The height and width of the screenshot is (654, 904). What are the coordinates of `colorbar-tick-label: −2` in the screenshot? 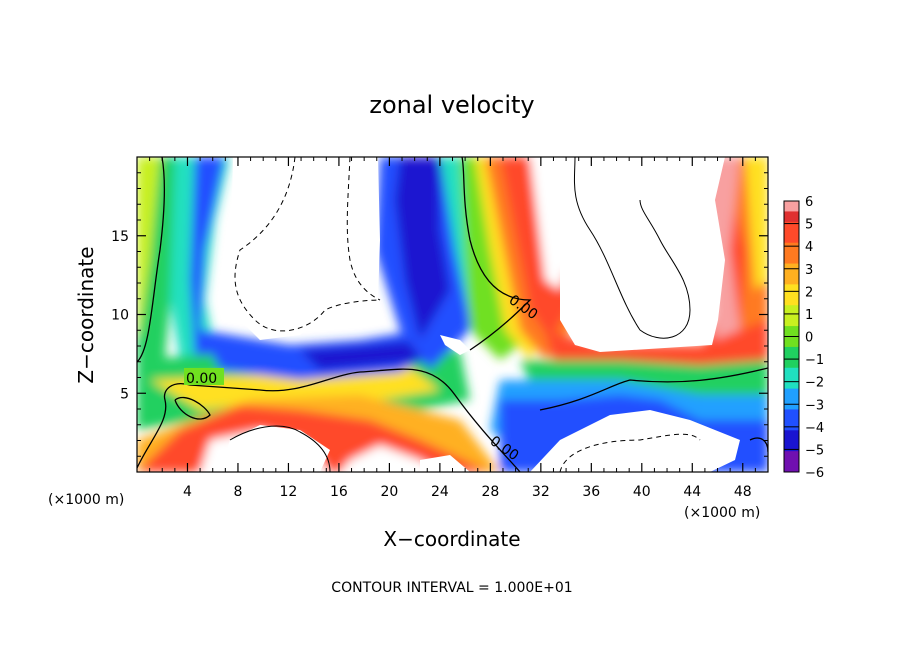 It's located at (814, 383).